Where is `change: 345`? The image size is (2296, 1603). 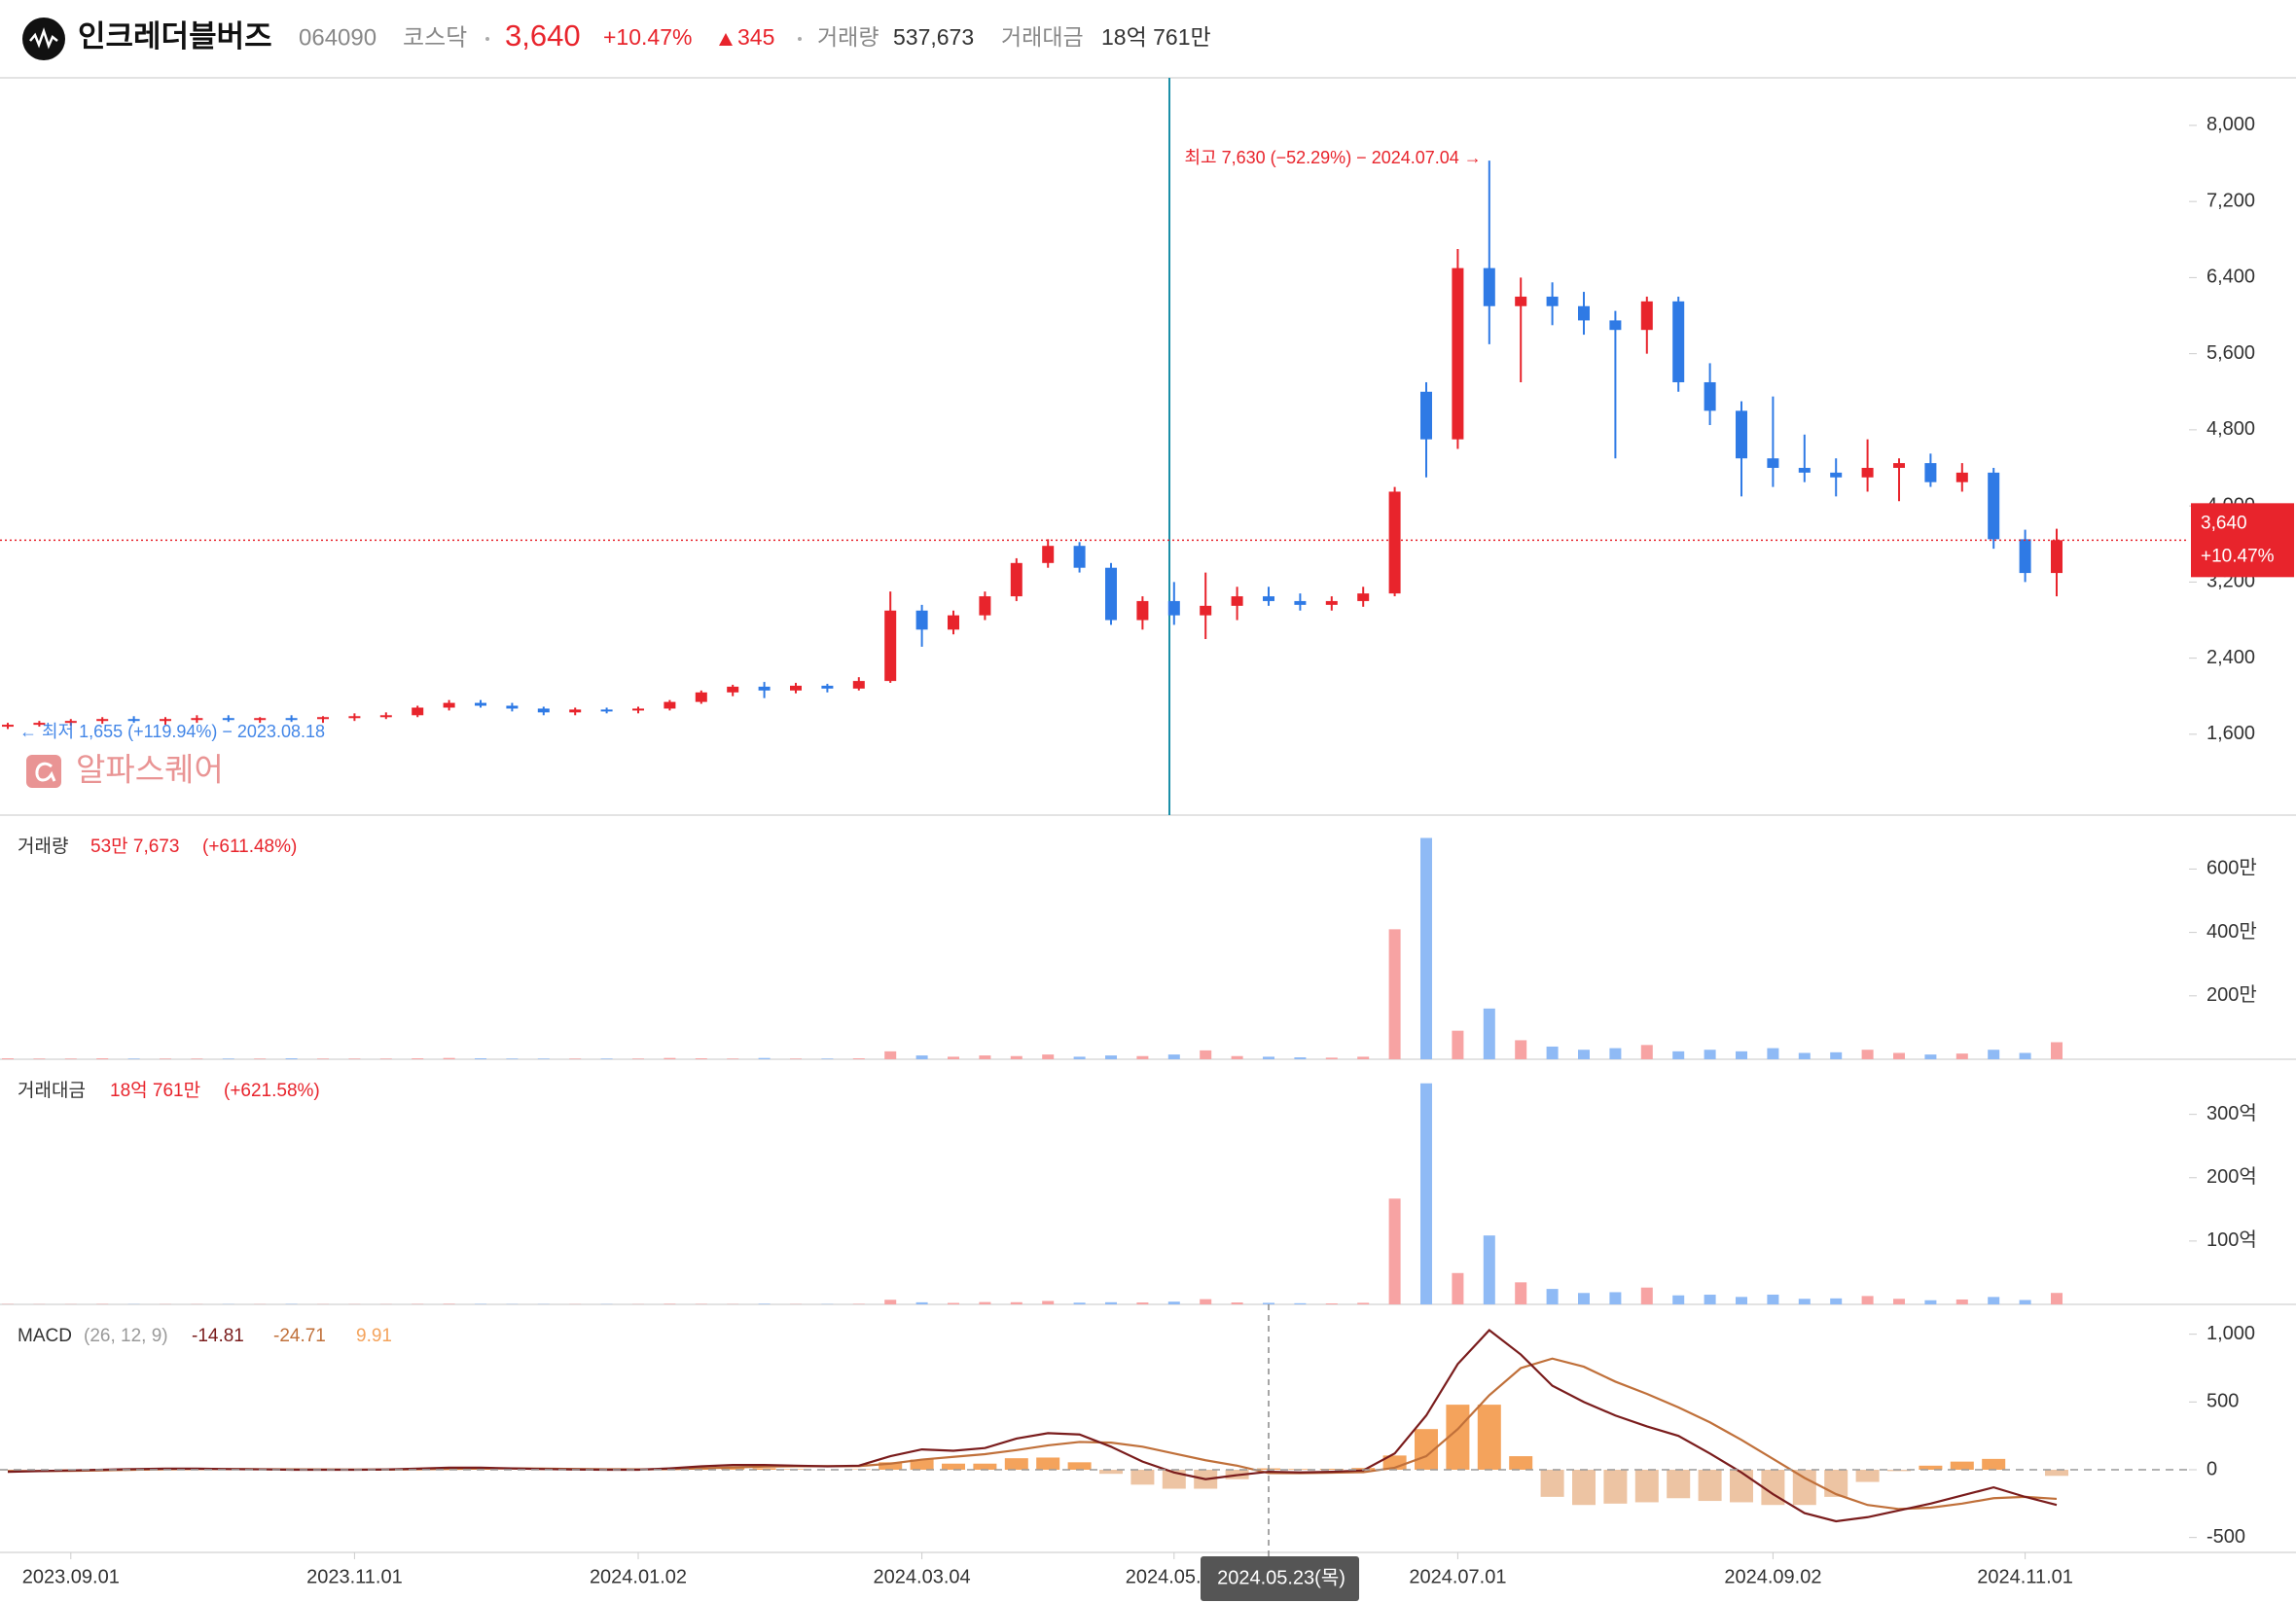 change: 345 is located at coordinates (755, 37).